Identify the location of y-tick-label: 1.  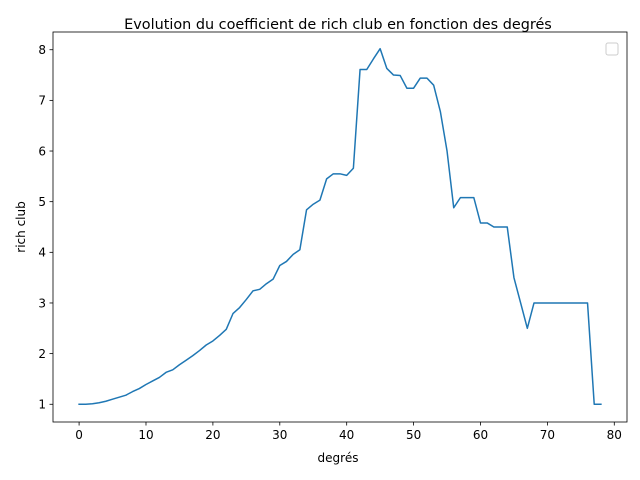
(42, 405).